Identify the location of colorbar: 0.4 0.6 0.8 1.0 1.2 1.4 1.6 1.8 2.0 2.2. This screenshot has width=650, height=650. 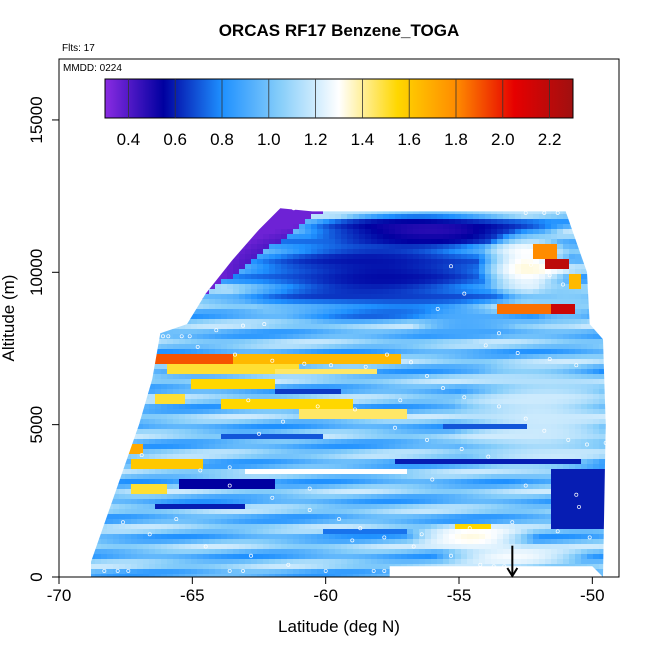
(339, 113).